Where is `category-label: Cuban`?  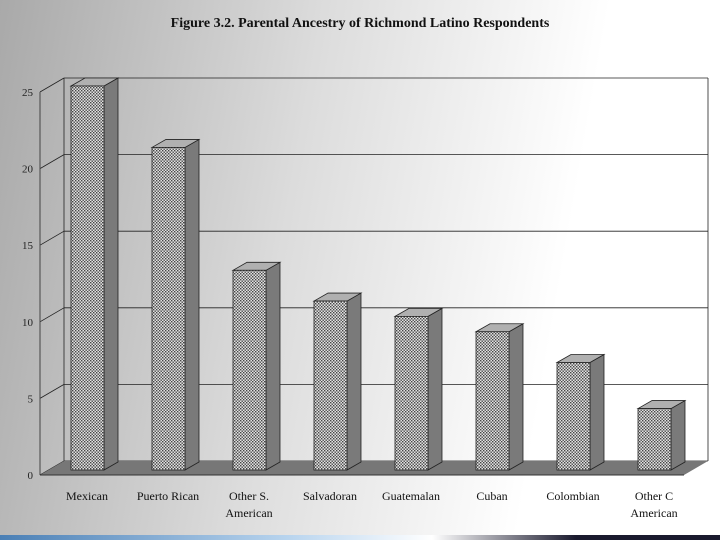 category-label: Cuban is located at coordinates (491, 496).